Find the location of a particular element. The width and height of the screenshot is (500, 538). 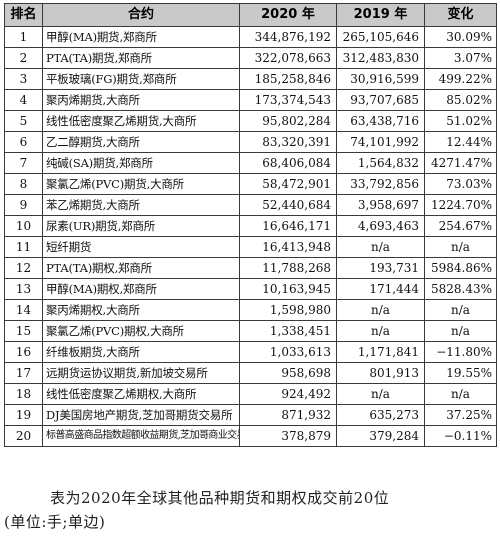

change-cell: 51.02% is located at coordinates (460, 121).